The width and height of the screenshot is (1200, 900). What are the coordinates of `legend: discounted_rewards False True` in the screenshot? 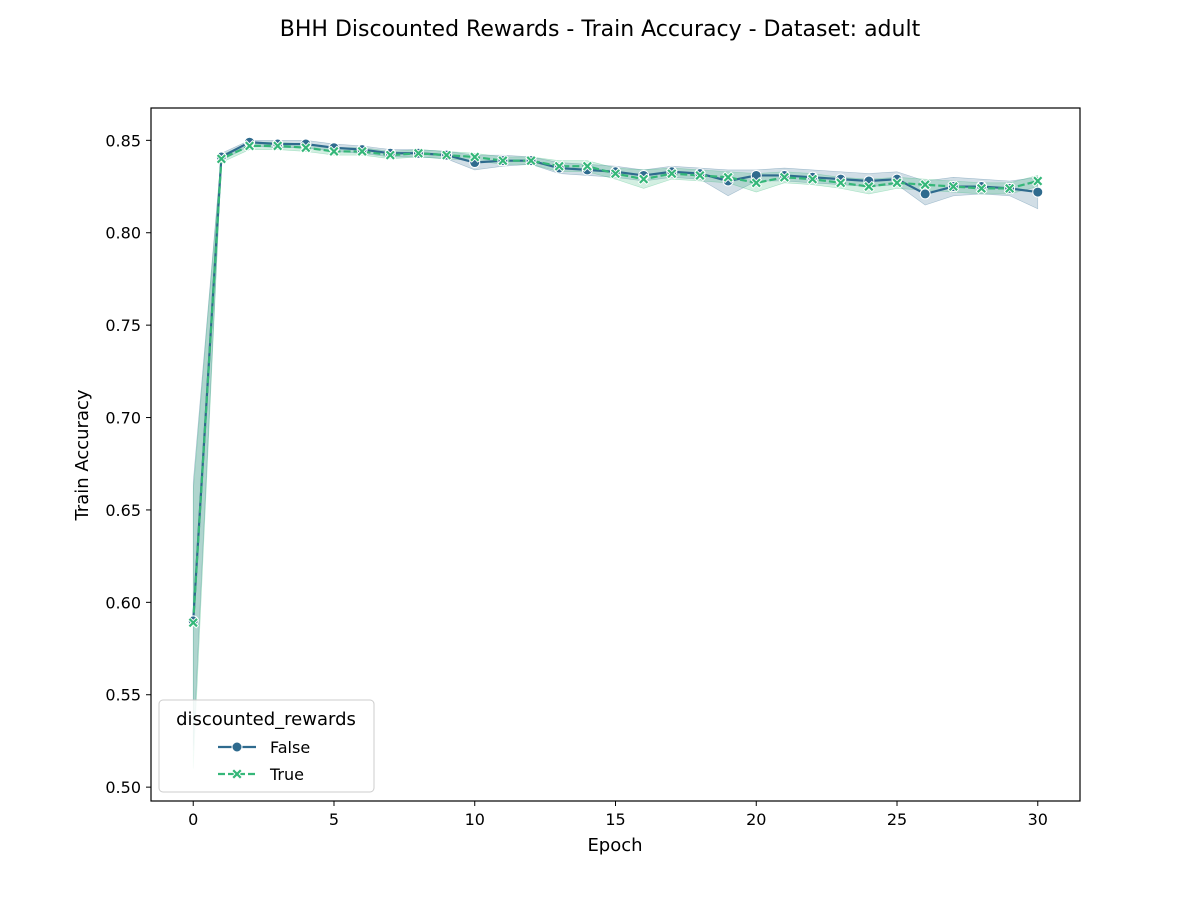 It's located at (266, 746).